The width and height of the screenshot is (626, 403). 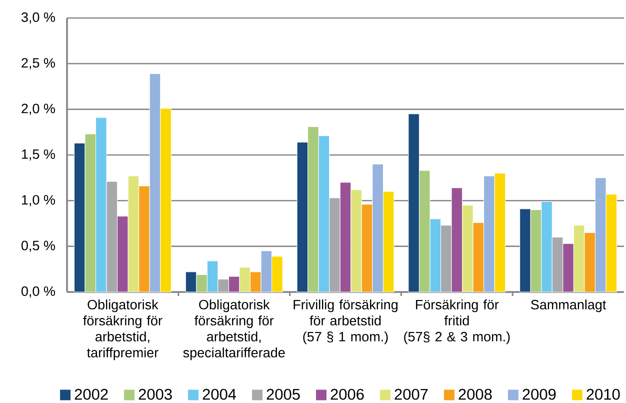 I want to click on legend-label: 2002, so click(x=91, y=394).